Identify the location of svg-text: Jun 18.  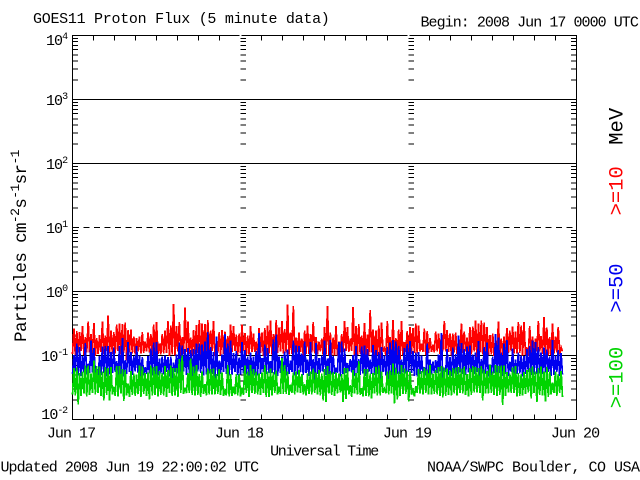
(239, 434).